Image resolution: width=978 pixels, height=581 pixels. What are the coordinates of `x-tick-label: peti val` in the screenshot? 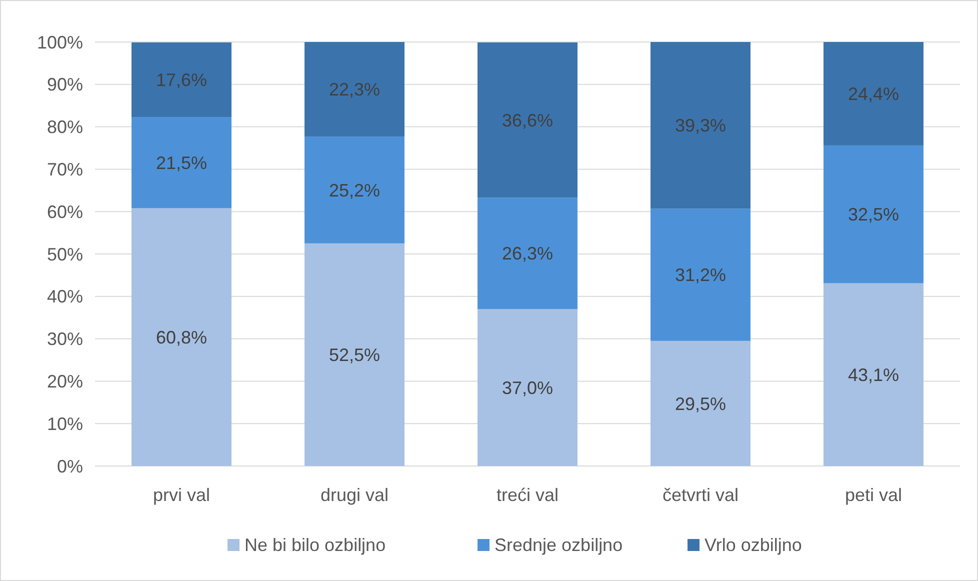 It's located at (873, 495).